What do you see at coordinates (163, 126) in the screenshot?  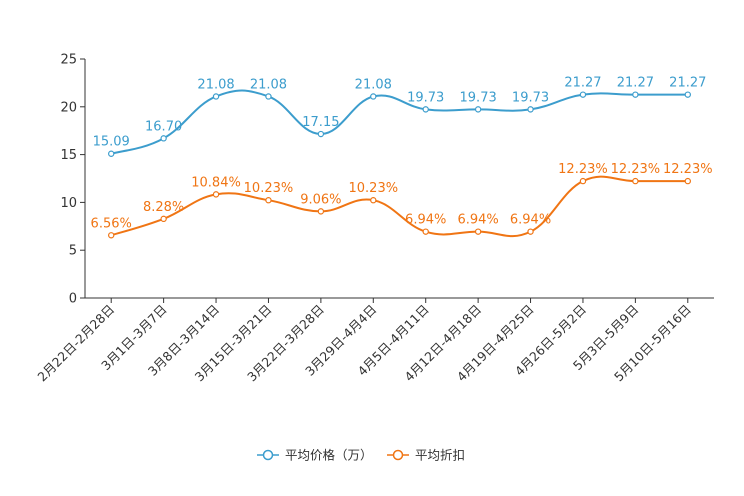 I see `data-label: 16.70` at bounding box center [163, 126].